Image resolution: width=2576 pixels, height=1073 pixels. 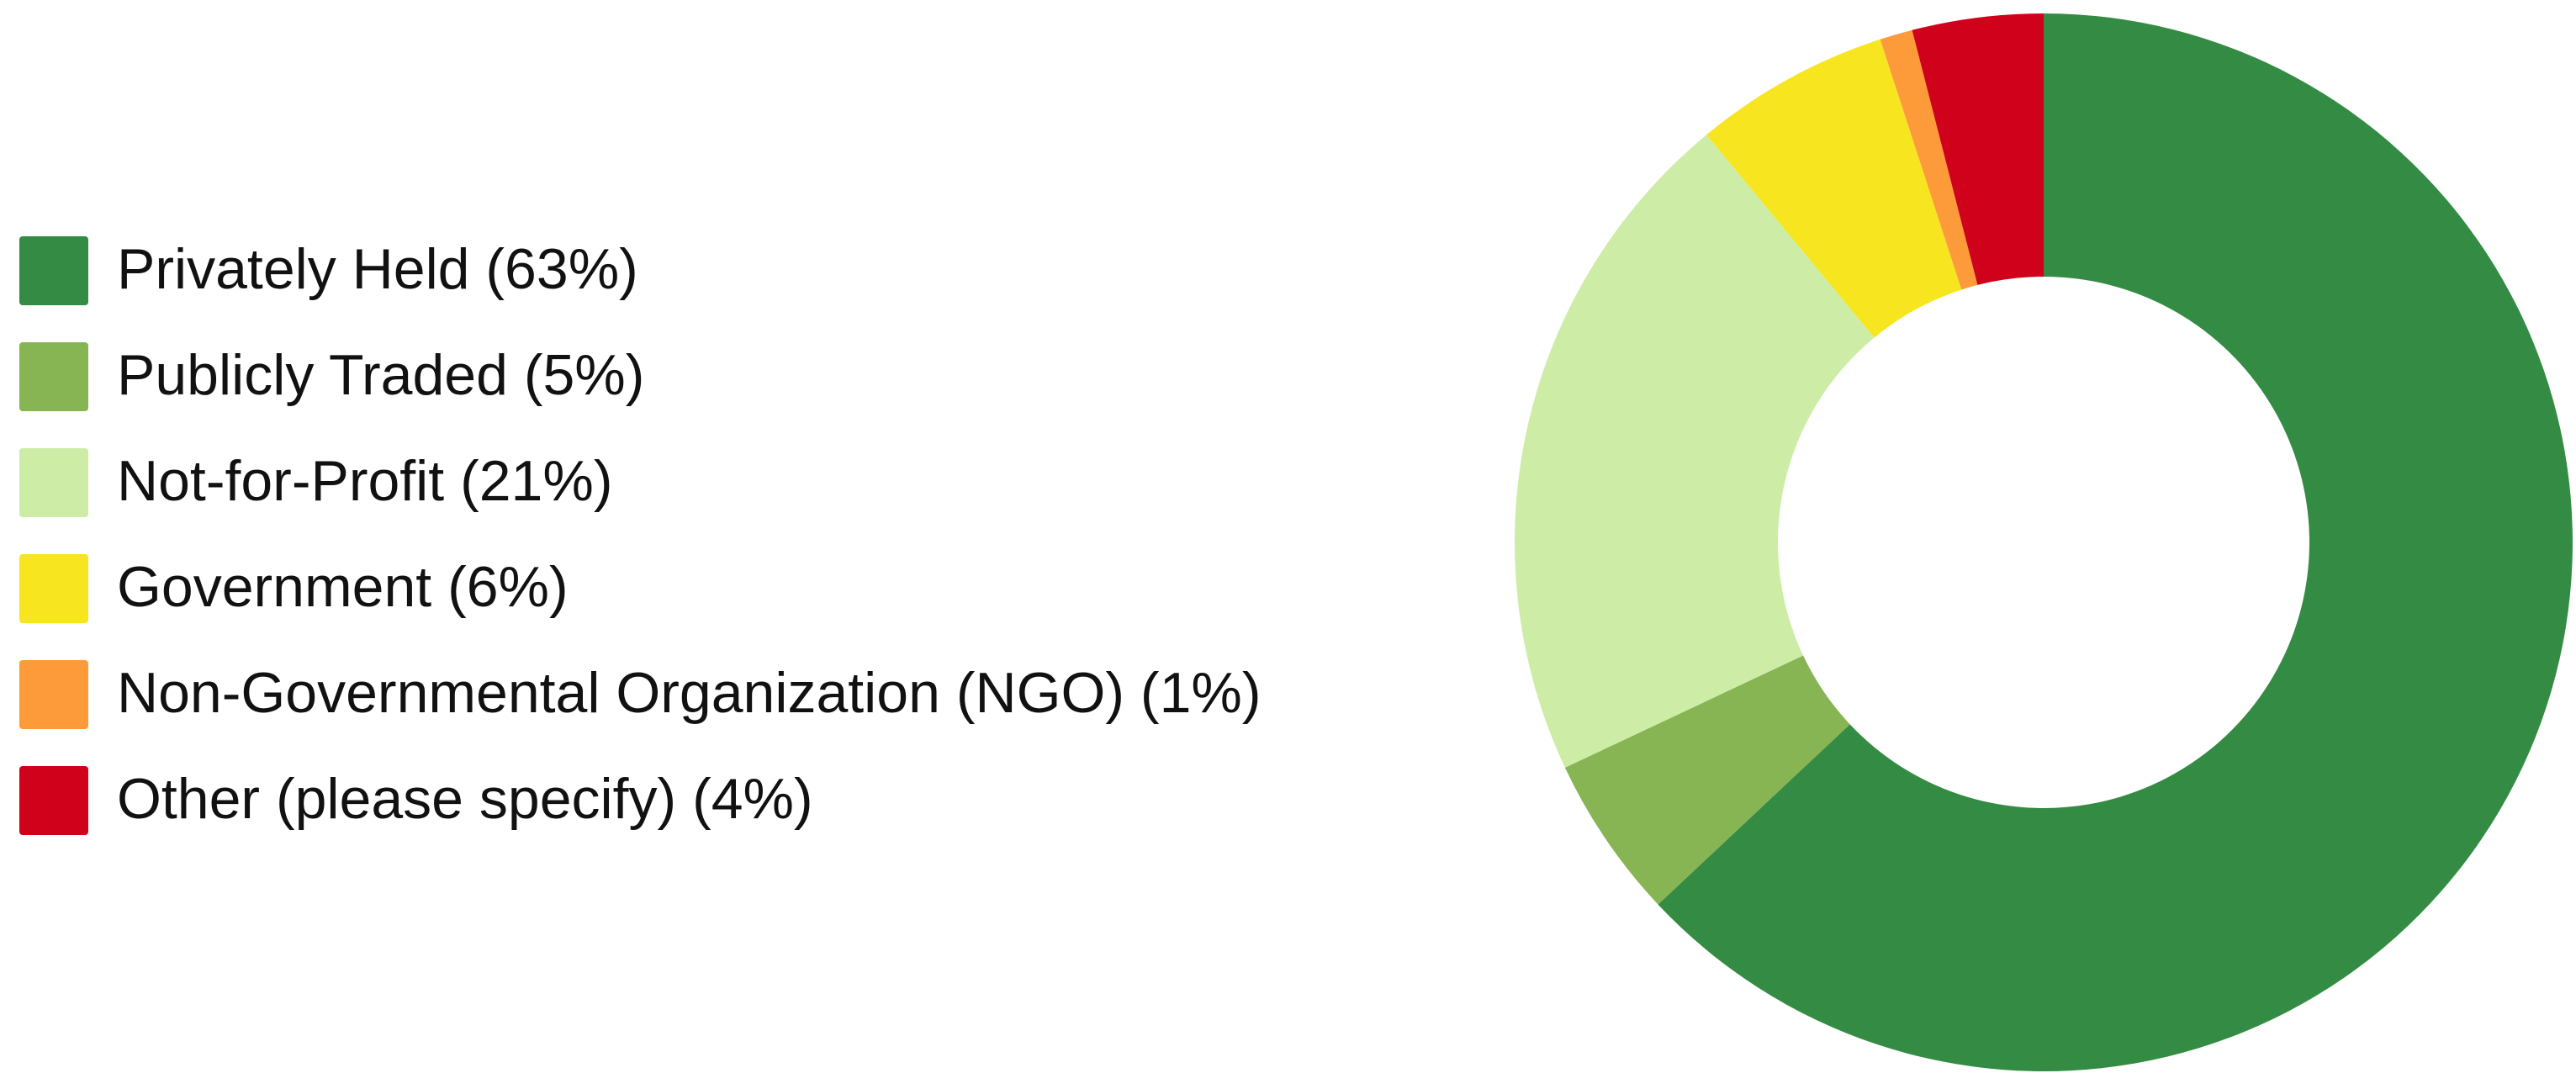 I want to click on legend-category: Privately Held, so click(x=293, y=269).